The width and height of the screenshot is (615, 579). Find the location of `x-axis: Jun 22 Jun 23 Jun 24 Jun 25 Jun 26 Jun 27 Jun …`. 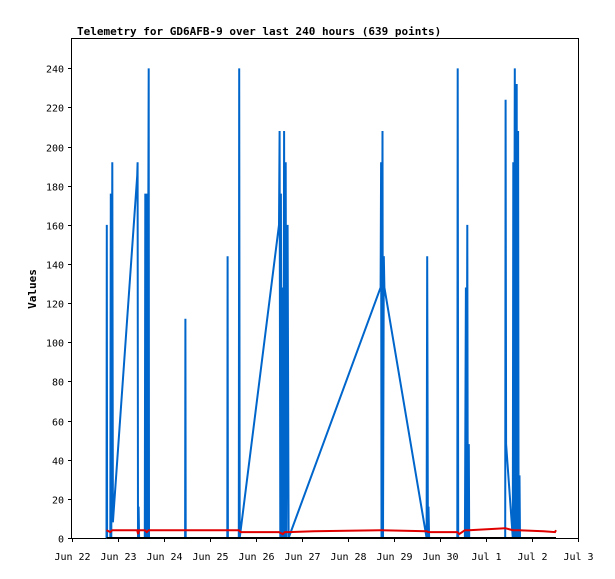

x-axis: Jun 22 Jun 23 Jun 24 Jun 25 Jun 26 Jun 27 Jun … is located at coordinates (324, 550).